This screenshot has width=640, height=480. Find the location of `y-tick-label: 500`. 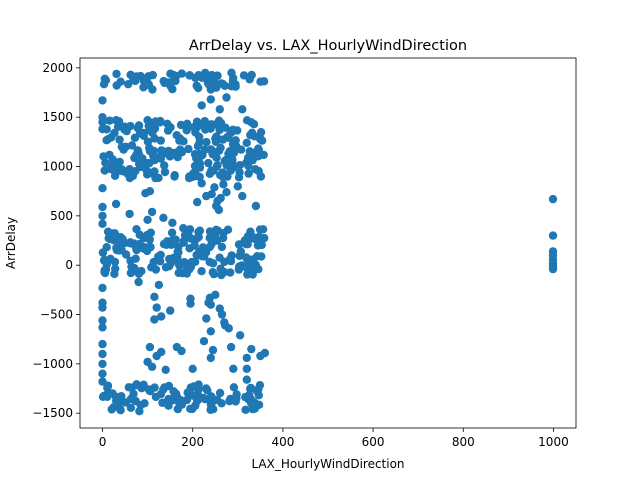

y-tick-label: 500 is located at coordinates (61, 216).